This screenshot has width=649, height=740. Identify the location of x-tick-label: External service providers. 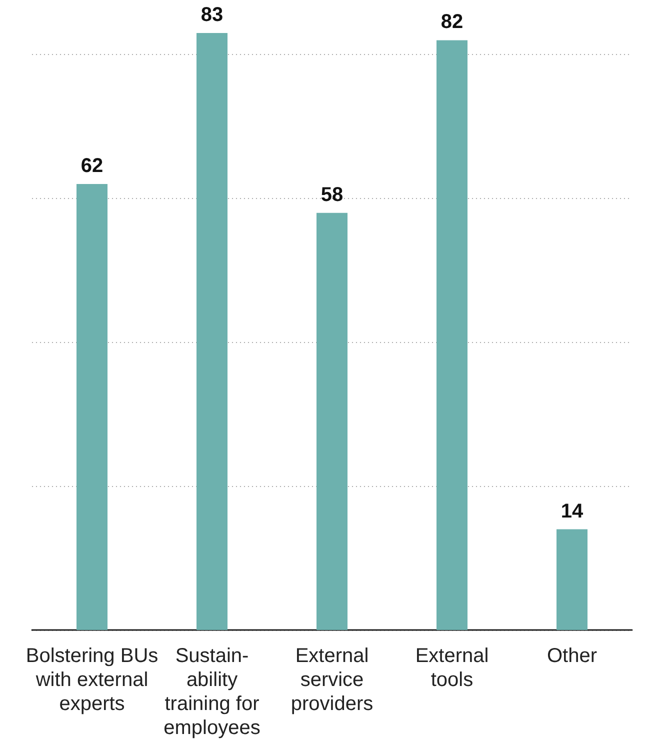
(332, 680).